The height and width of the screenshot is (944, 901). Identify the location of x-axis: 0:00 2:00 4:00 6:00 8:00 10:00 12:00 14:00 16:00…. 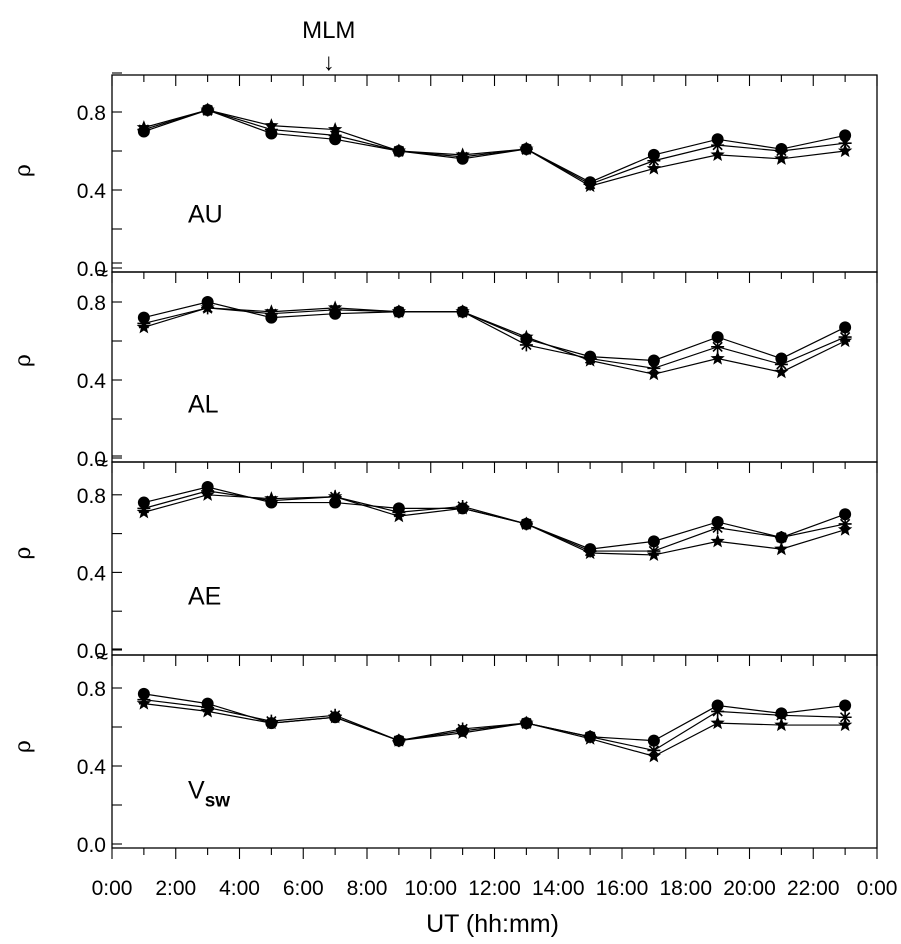
(495, 907).